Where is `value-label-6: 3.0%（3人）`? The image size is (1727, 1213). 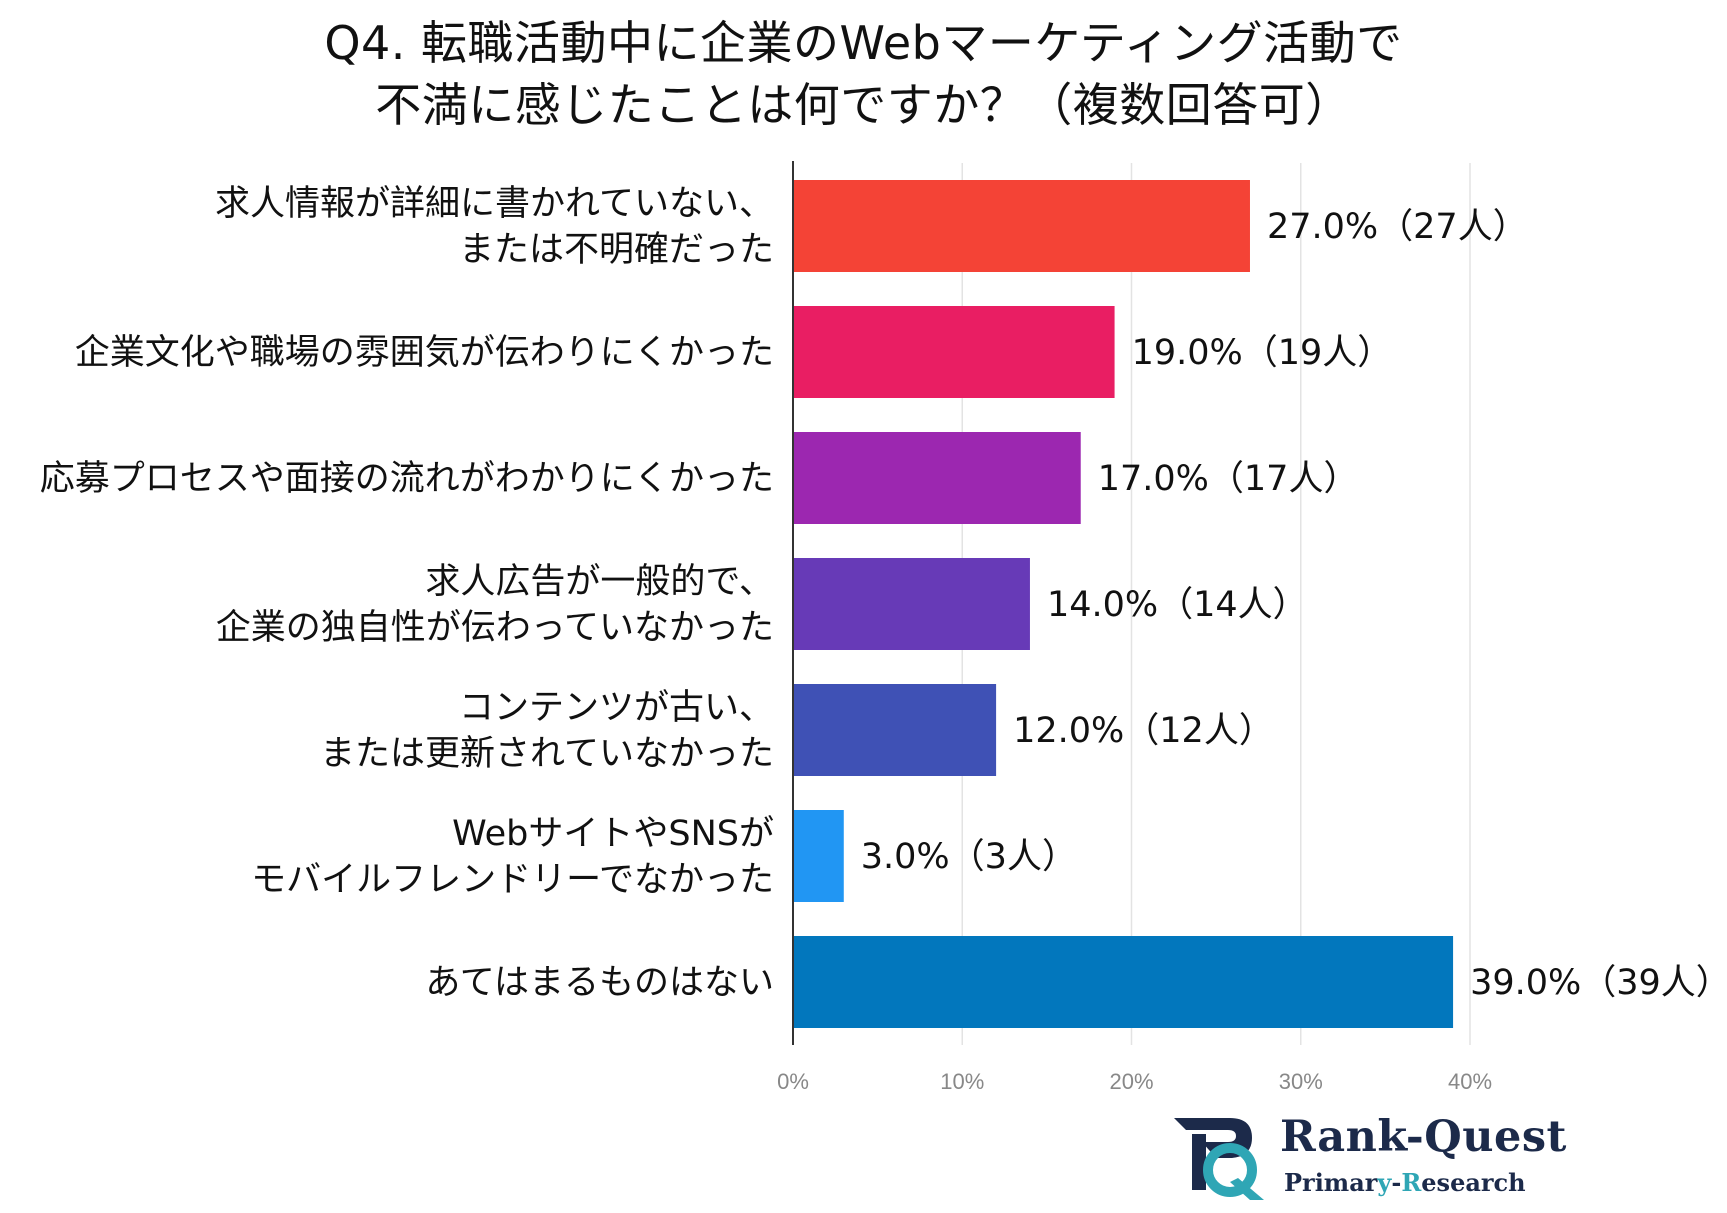 value-label-6: 3.0%（3人） is located at coordinates (969, 857).